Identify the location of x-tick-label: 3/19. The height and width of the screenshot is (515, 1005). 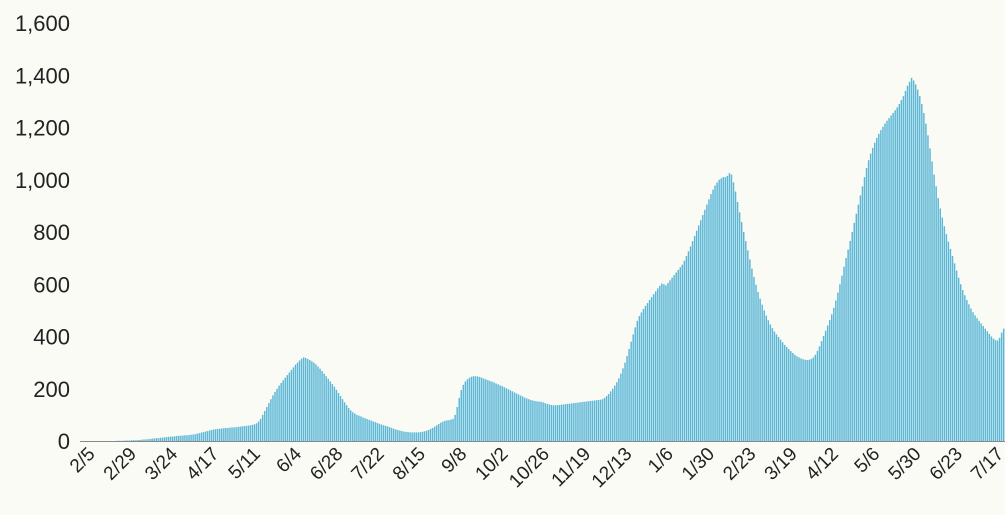
(781, 464).